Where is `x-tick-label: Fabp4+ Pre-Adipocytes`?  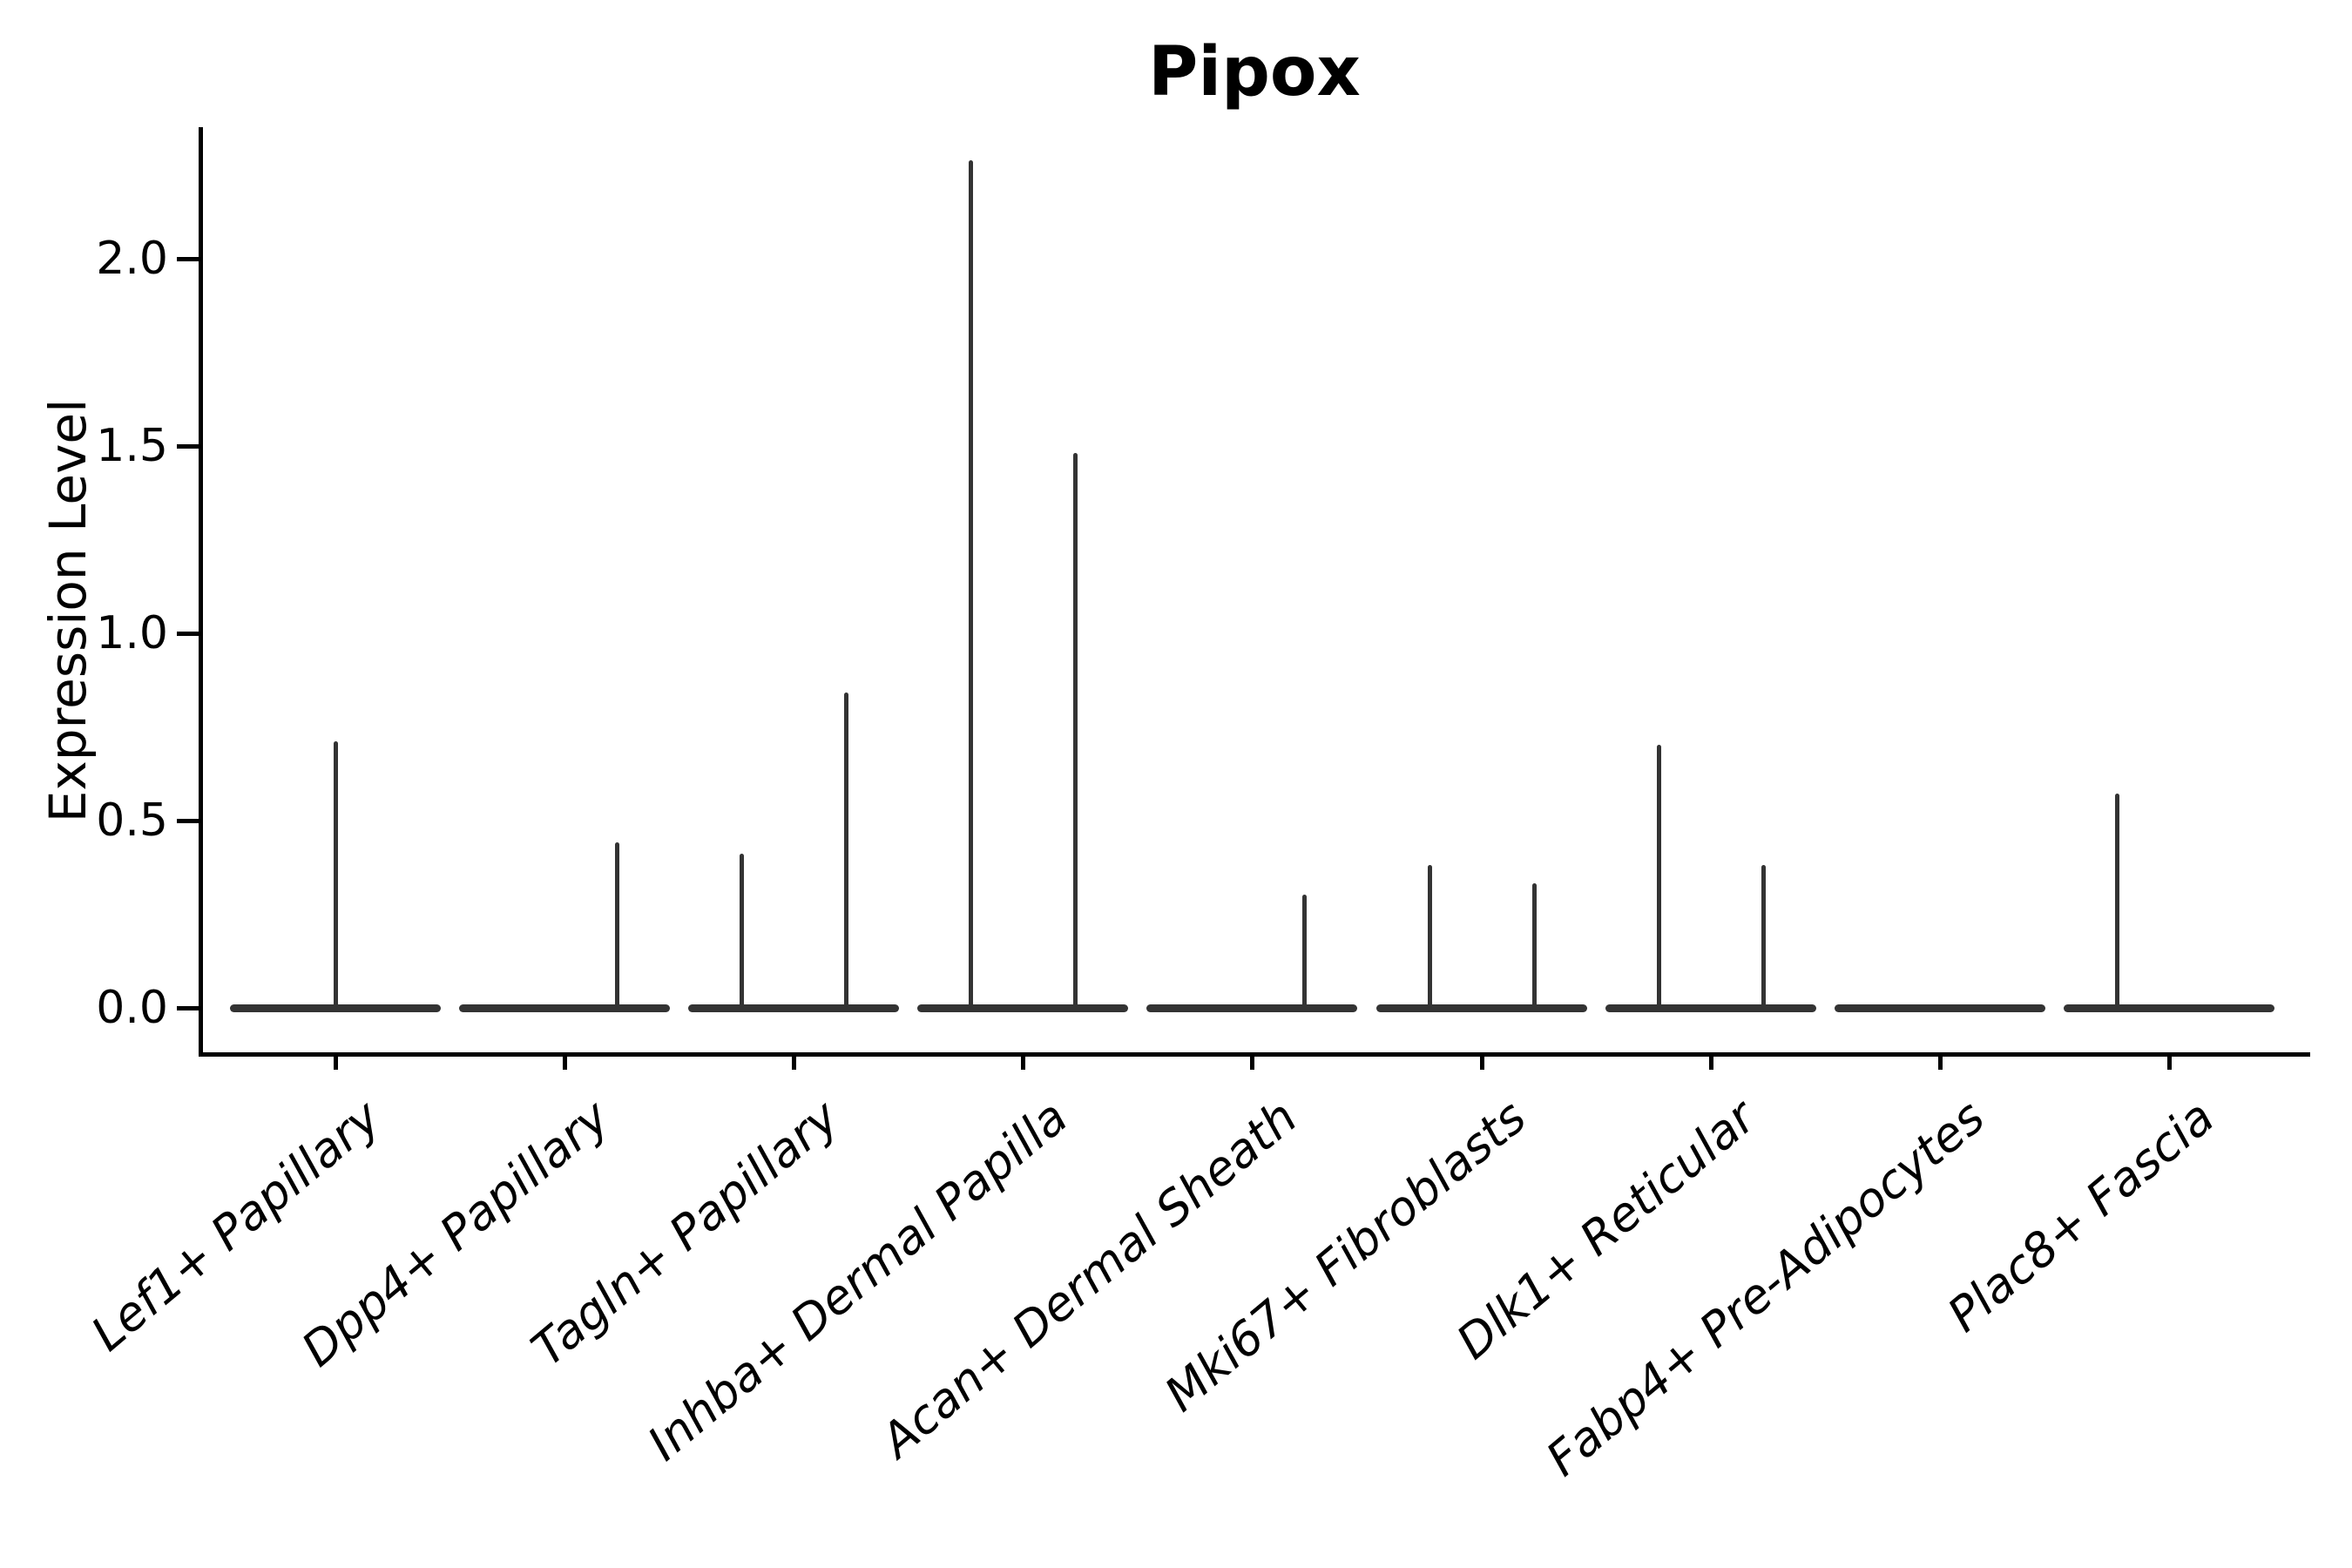
x-tick-label: Fabp4+ Pre-Adipocytes is located at coordinates (1765, 1288).